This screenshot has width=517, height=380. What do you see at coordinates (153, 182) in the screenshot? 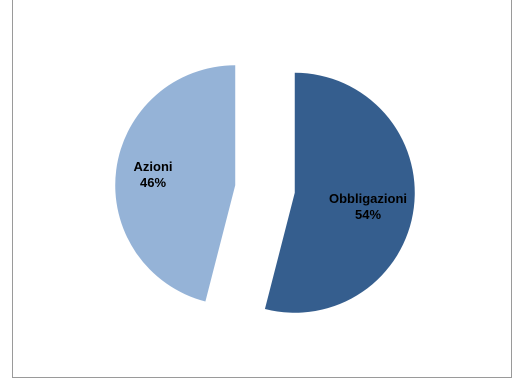
I see `slice-value-azioni: 46%` at bounding box center [153, 182].